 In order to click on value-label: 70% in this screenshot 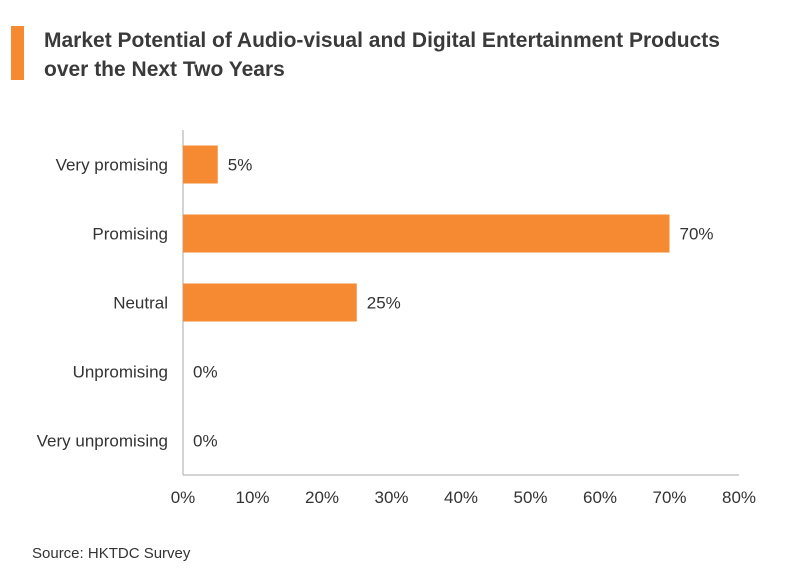, I will do `click(697, 234)`.